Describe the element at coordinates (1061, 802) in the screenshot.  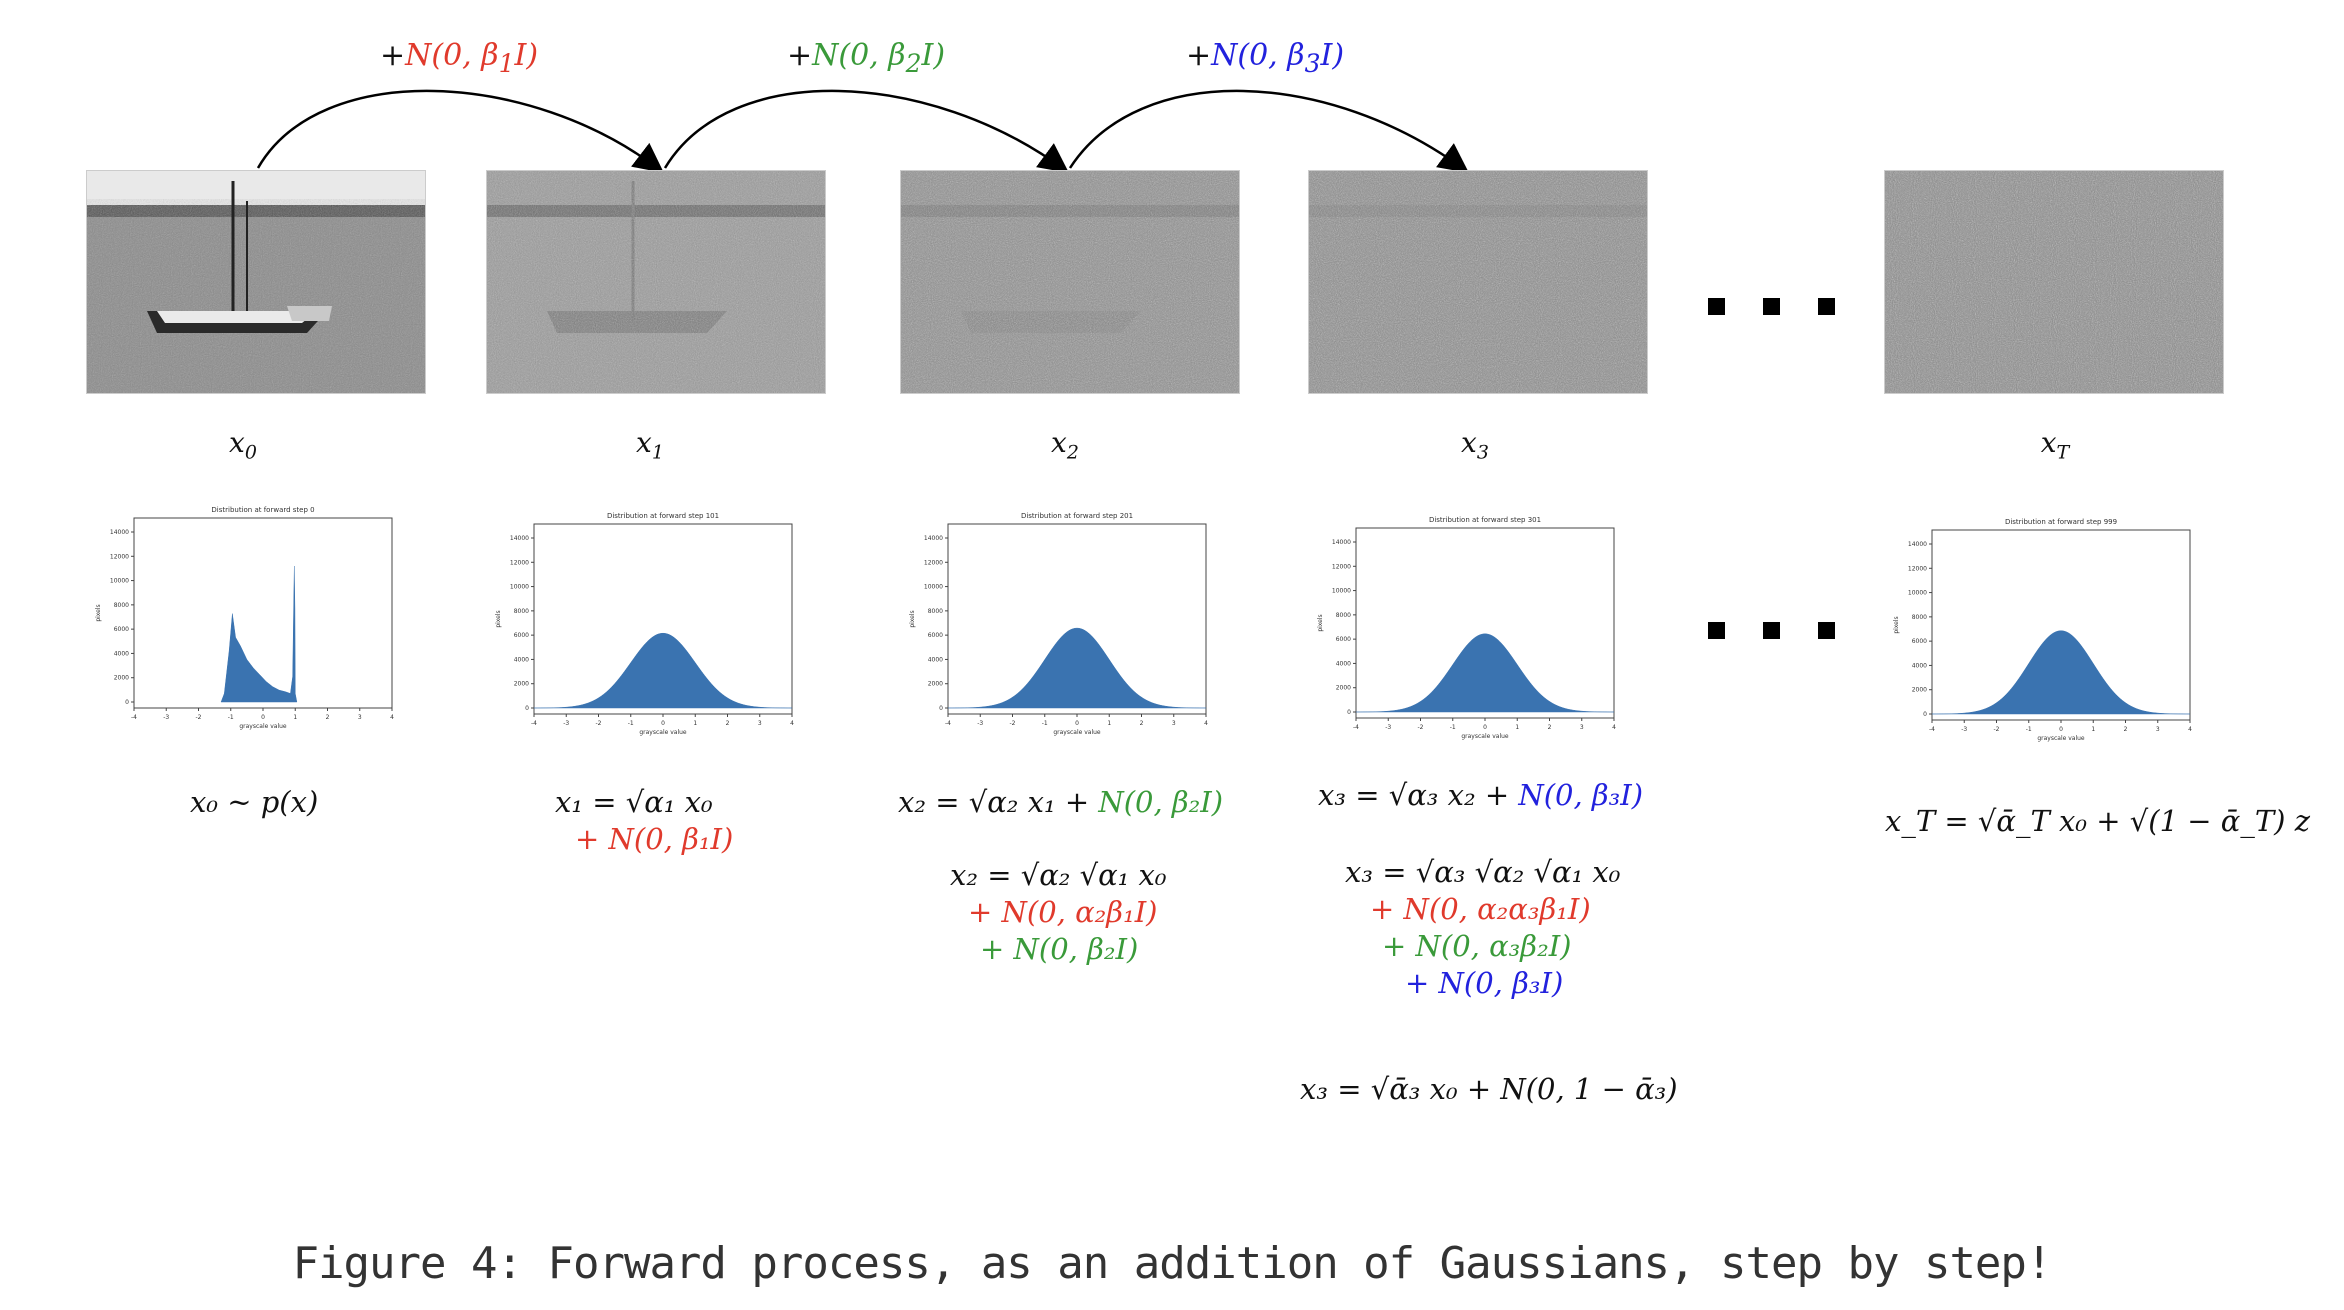
I see `equation-x2-a: x₂ = √α₂ x₁ + N(0, β₂I)` at that location.